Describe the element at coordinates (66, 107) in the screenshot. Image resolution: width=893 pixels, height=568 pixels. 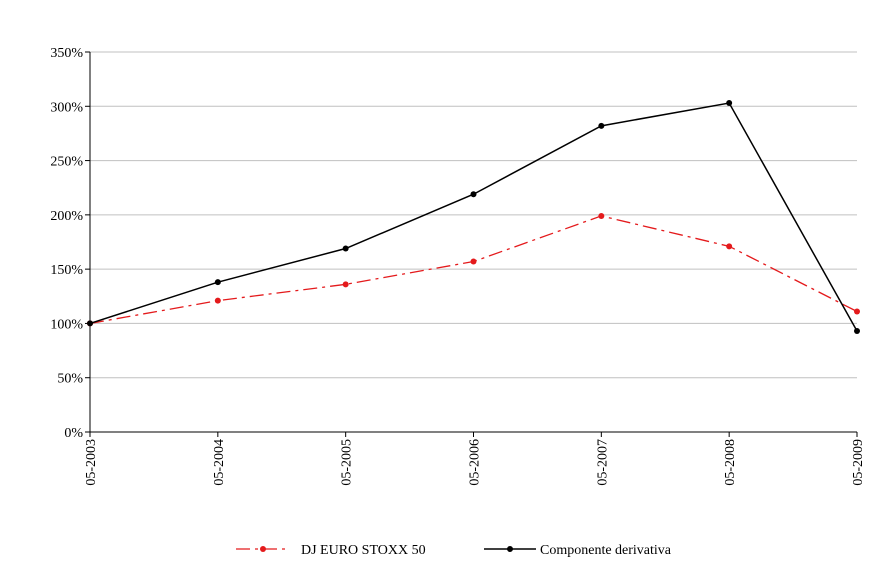
I see `y-tick-label: 300%` at that location.